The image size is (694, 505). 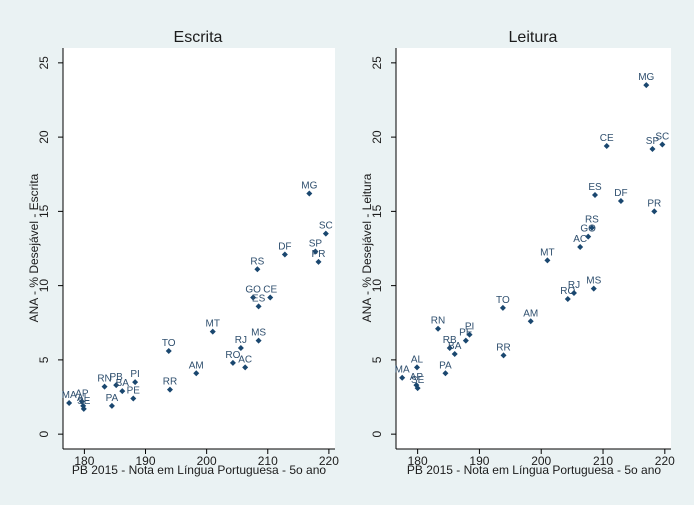 I want to click on x-tick-label: 190, so click(x=479, y=461).